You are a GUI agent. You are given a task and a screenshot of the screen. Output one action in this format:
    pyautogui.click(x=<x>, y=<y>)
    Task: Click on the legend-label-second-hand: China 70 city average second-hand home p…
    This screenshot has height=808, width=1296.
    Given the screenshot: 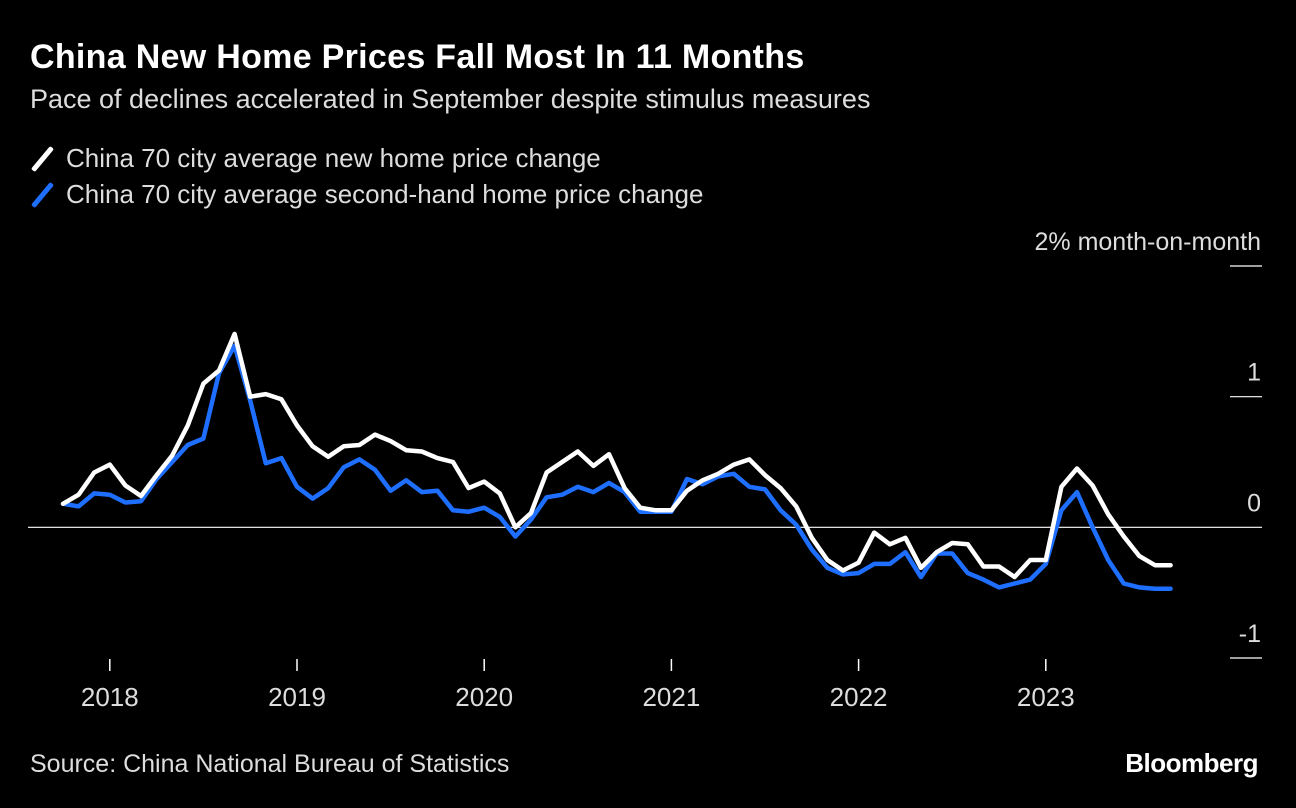 What is the action you would take?
    pyautogui.click(x=385, y=193)
    